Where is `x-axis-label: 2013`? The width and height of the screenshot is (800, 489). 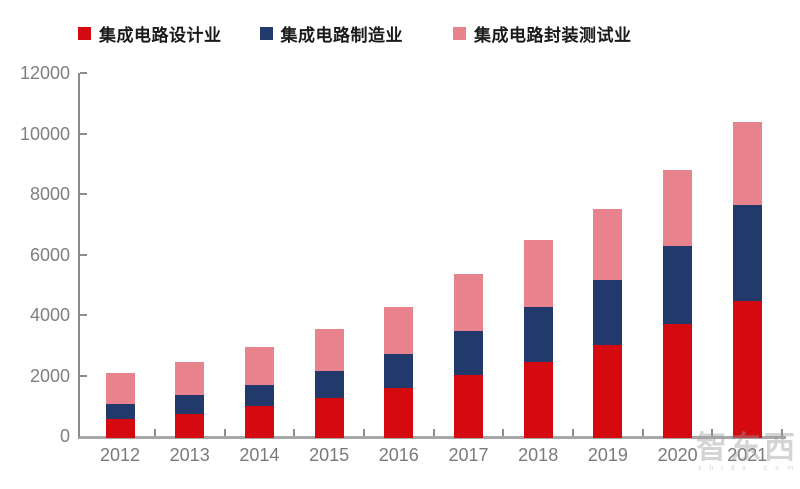
x-axis-label: 2013 is located at coordinates (189, 455).